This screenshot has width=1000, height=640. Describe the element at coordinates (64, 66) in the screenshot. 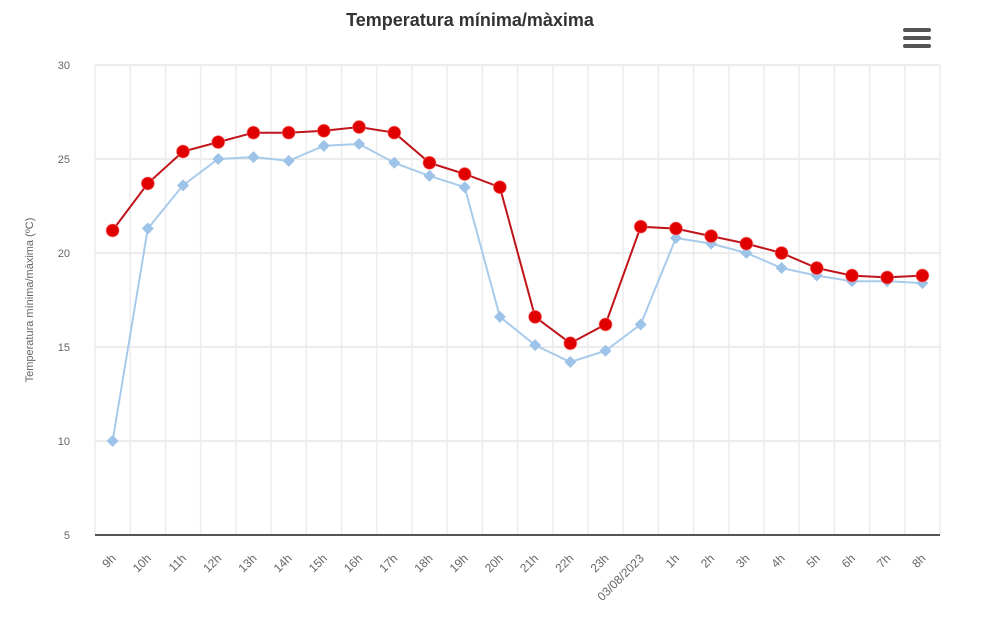

I see `y-tick-label: 30` at that location.